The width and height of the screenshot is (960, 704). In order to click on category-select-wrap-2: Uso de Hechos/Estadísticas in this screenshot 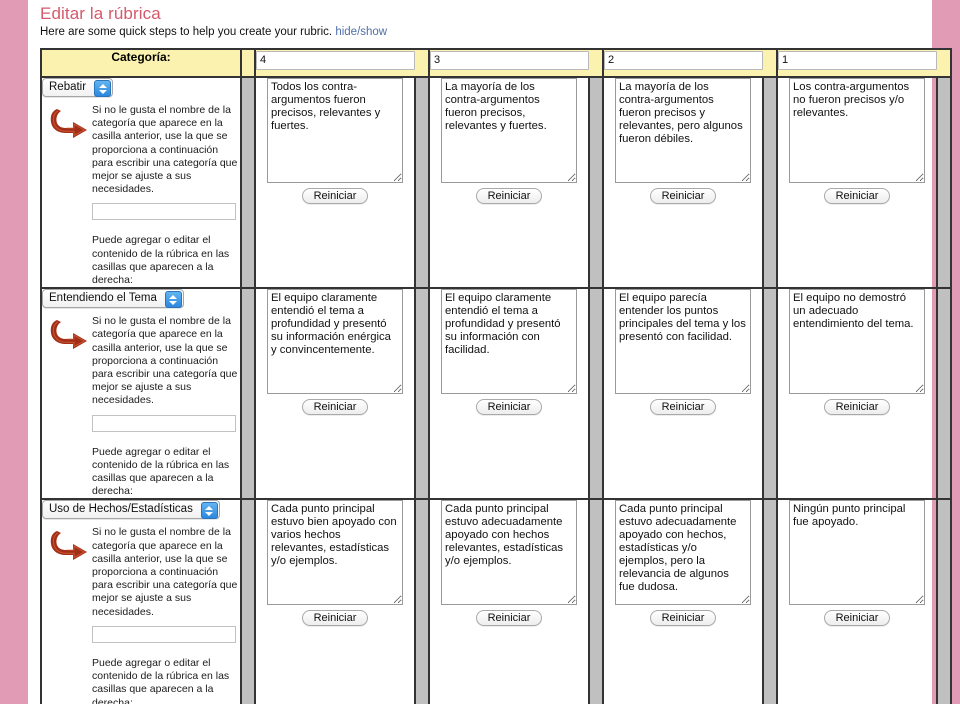, I will do `click(131, 510)`.